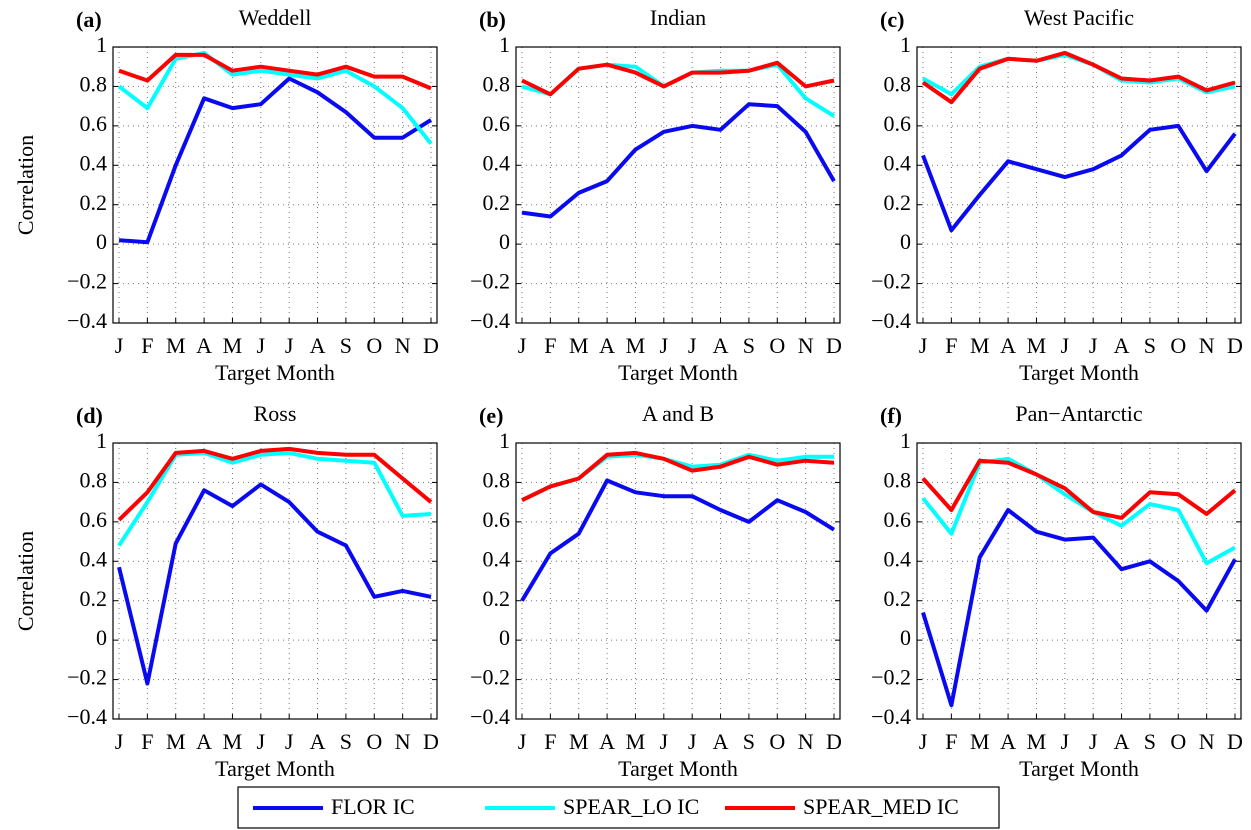  Describe the element at coordinates (618, 807) in the screenshot. I see `legend-box` at that location.